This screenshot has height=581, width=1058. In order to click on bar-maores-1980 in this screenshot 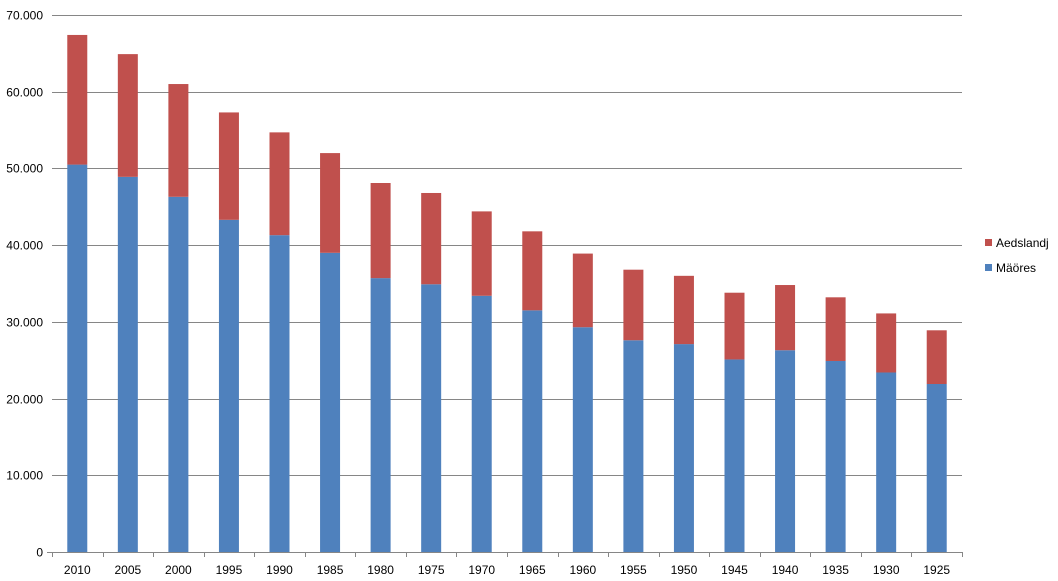, I will do `click(380, 415)`.